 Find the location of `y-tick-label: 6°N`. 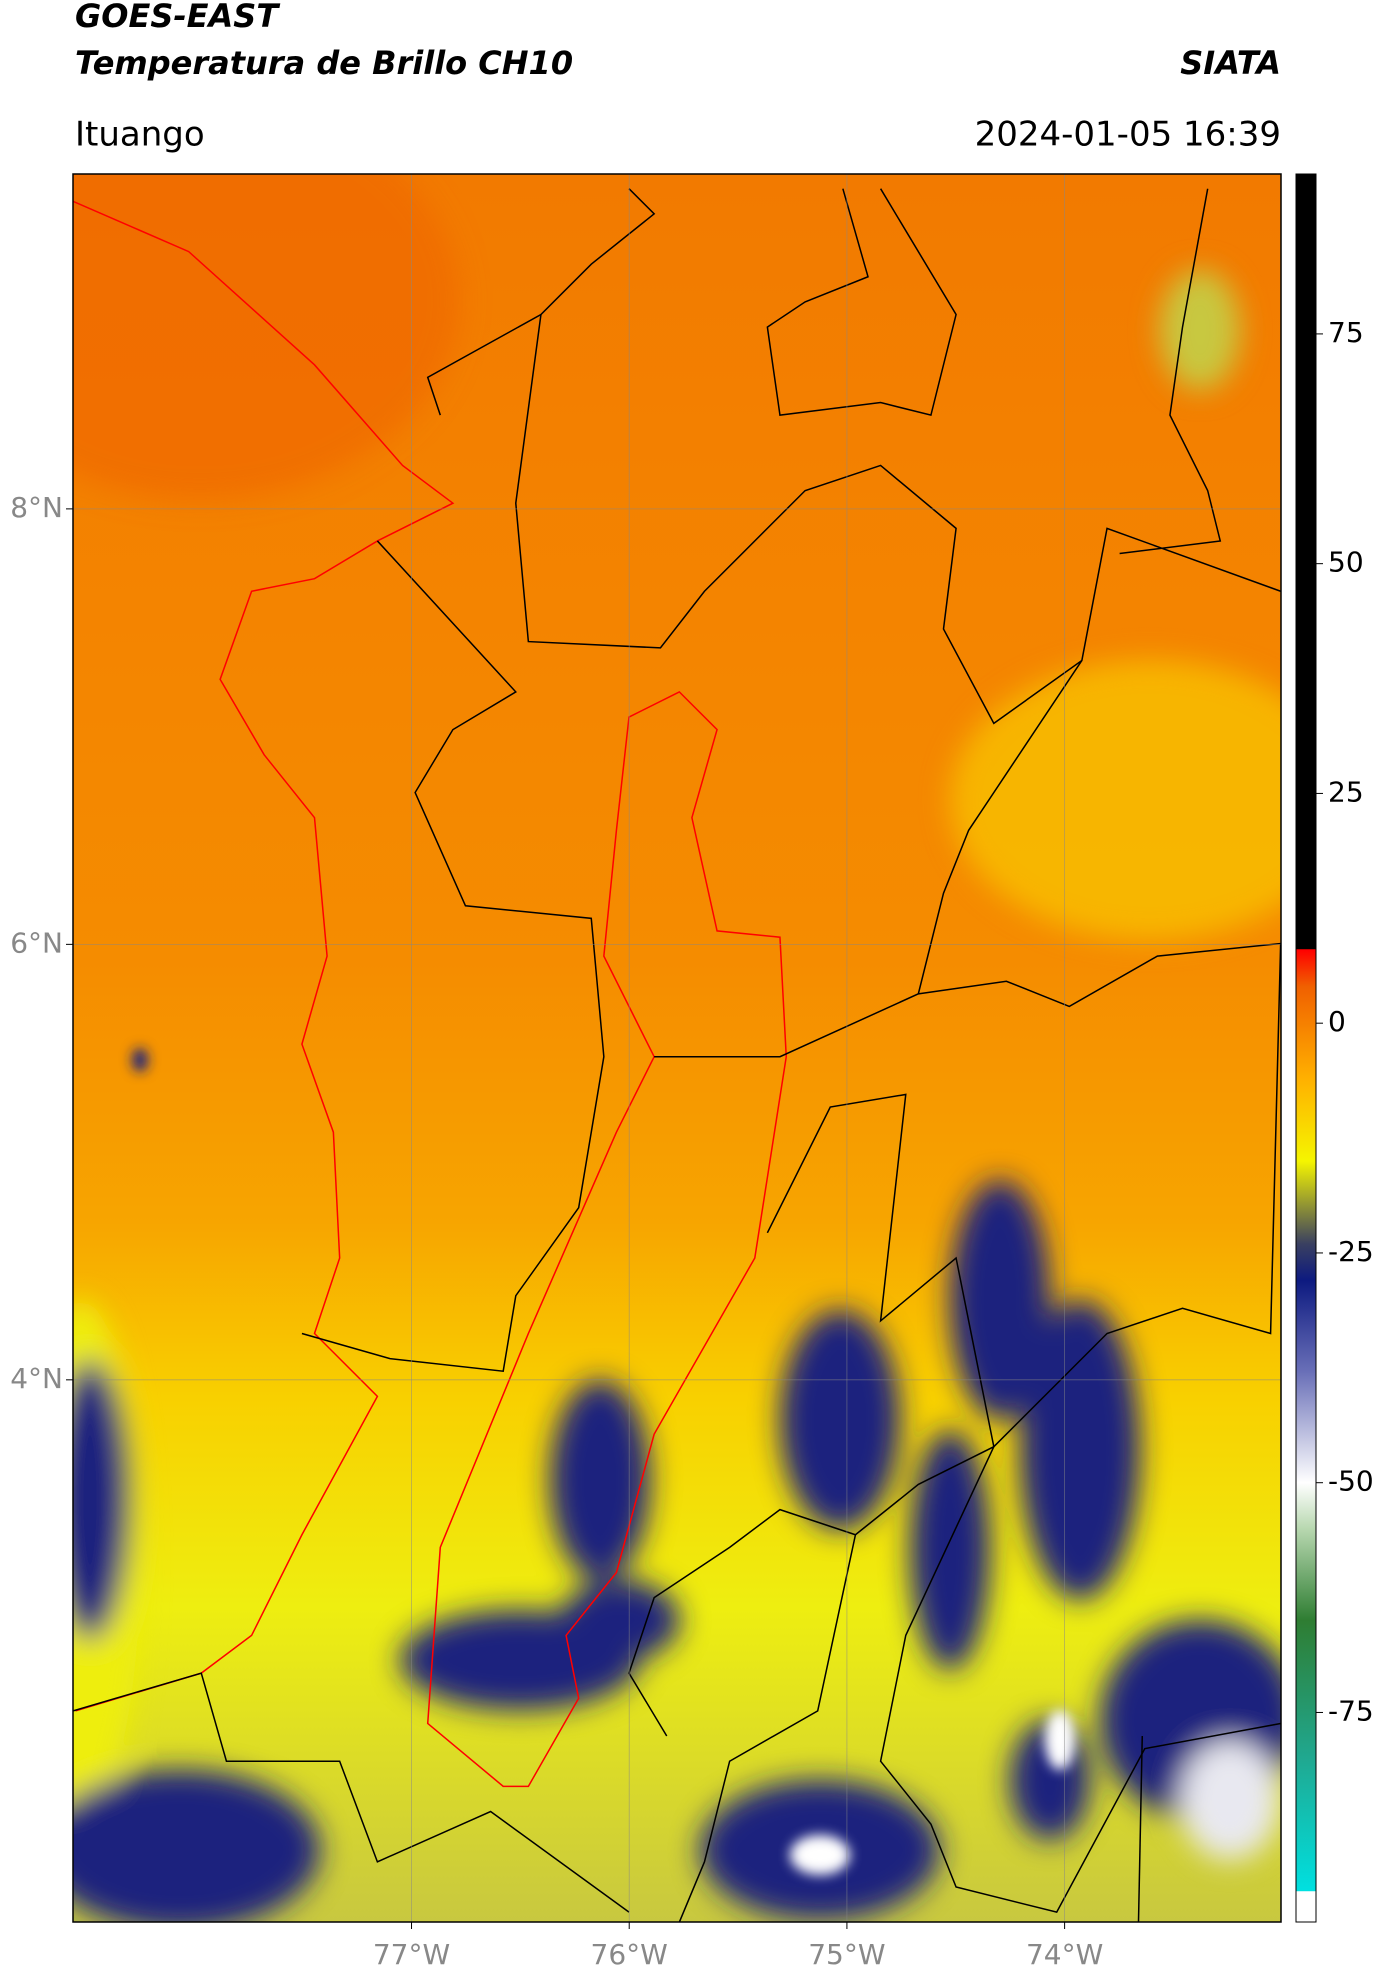

y-tick-label: 6°N is located at coordinates (36, 942).